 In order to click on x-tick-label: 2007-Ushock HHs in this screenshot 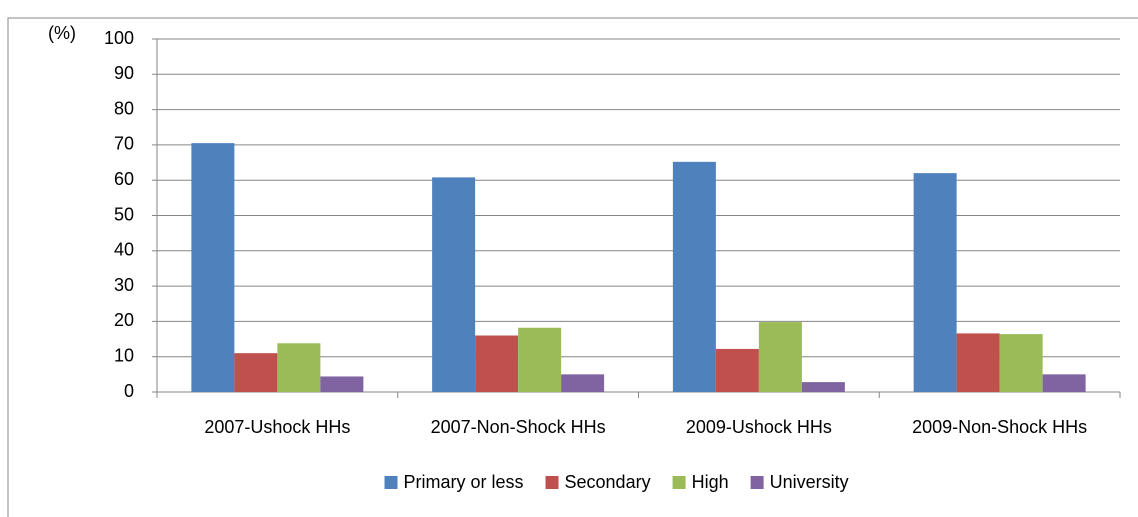, I will do `click(277, 427)`.